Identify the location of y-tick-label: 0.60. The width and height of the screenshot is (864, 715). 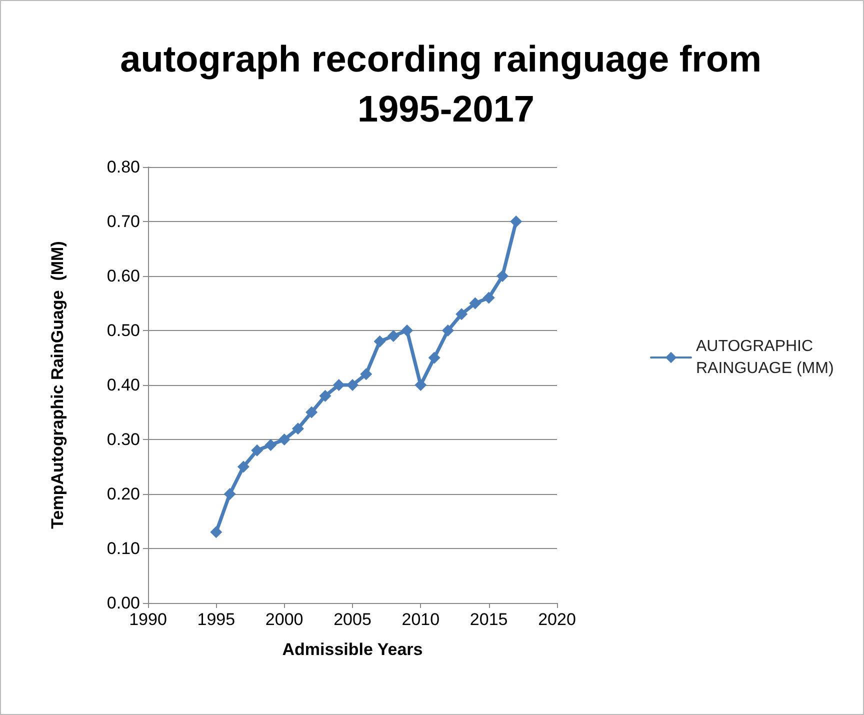
(123, 276).